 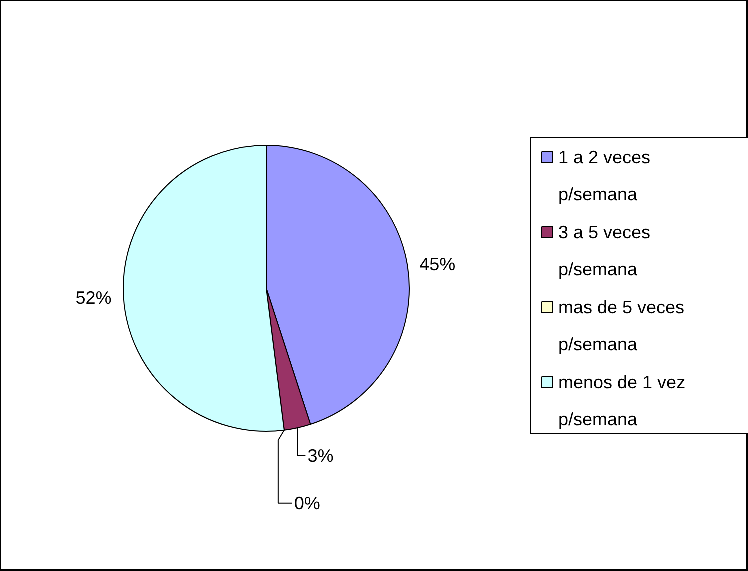 I want to click on data-label: 3%, so click(x=321, y=456).